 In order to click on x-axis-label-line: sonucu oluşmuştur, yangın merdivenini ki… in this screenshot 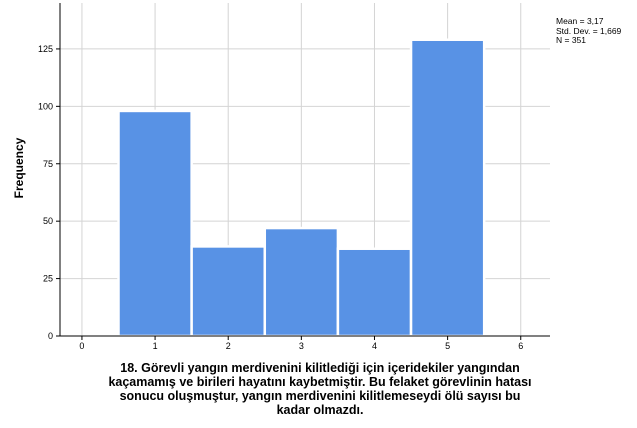, I will do `click(320, 396)`.